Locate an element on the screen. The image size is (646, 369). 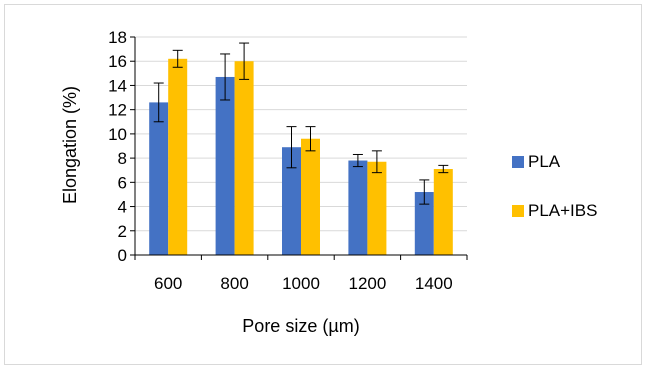
y-tick-label: 4 is located at coordinates (122, 207).